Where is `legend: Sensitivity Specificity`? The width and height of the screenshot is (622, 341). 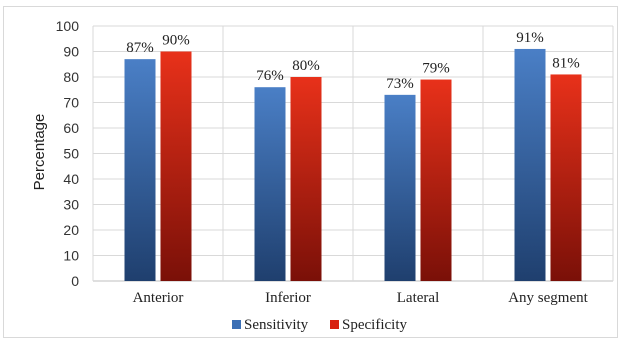 legend: Sensitivity Specificity is located at coordinates (319, 325).